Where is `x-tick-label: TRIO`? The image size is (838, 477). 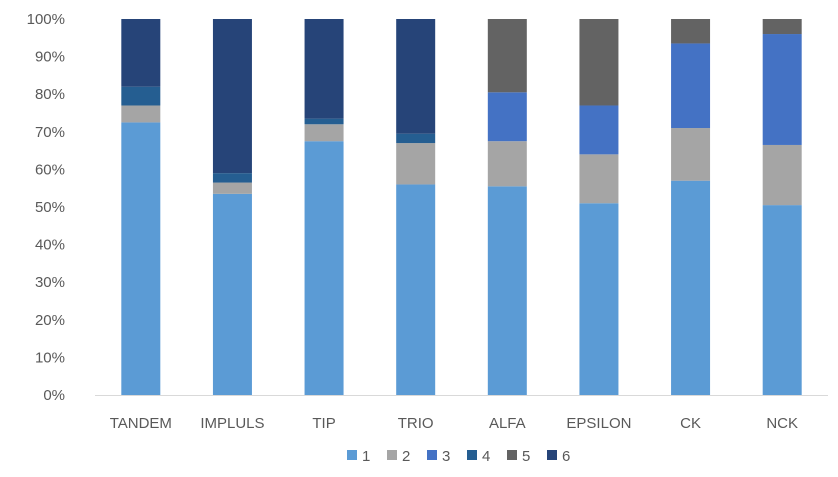 x-tick-label: TRIO is located at coordinates (416, 423).